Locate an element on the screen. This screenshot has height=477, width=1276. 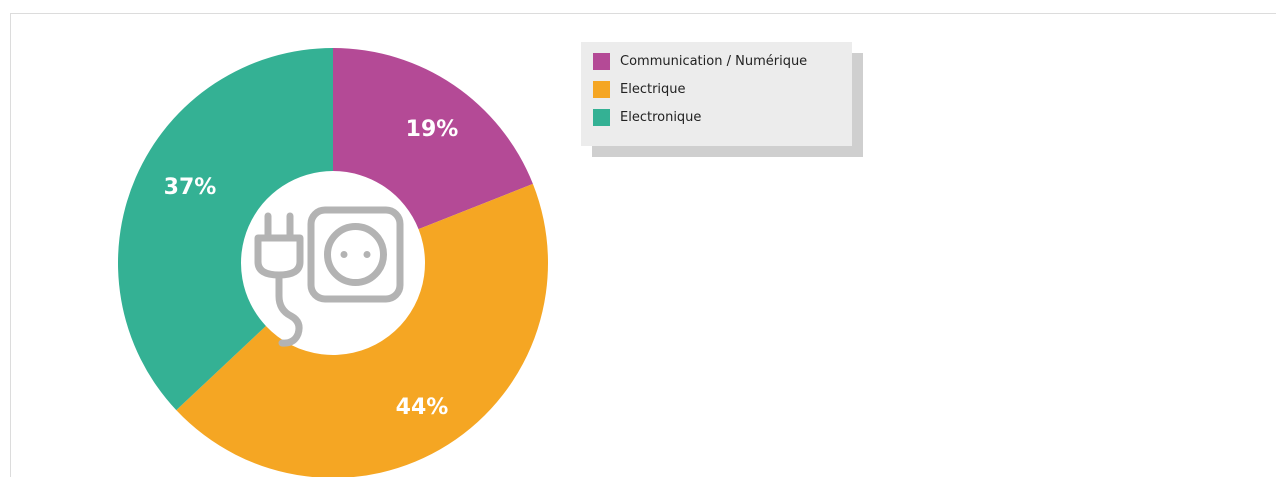
legend-swatch-communication is located at coordinates (601, 61).